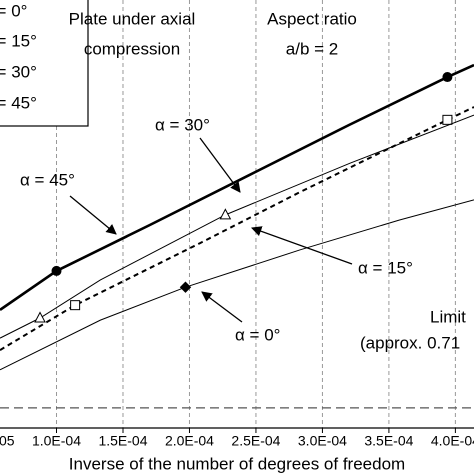 The image size is (474, 474). I want to click on legend-box, so click(44, 63).